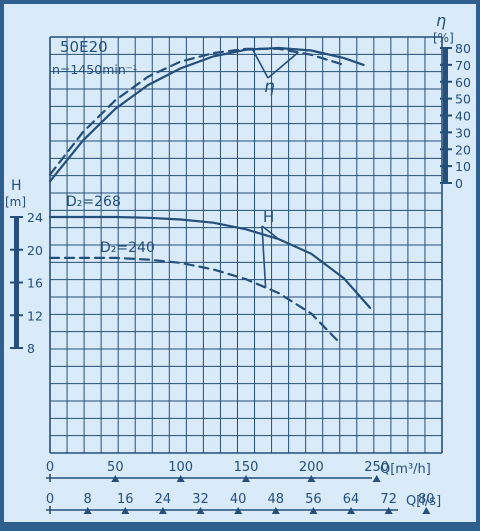 The image size is (480, 531). Describe the element at coordinates (276, 499) in the screenshot. I see `x-axis-secondary-tick-label: 48` at that location.